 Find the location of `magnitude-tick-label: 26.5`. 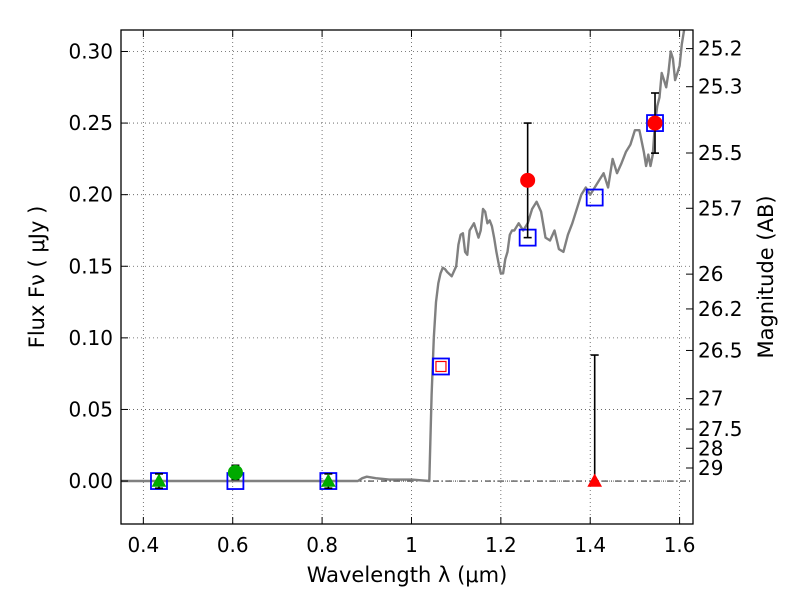

magnitude-tick-label: 26.5 is located at coordinates (720, 350).